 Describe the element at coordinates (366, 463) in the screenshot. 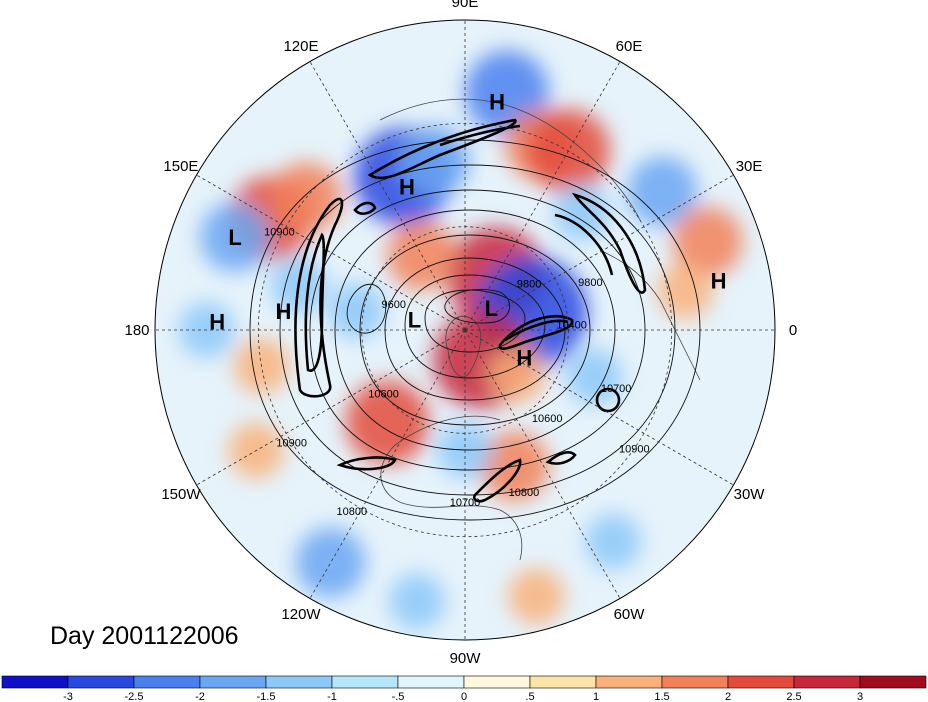

I see `jet-na-west` at that location.